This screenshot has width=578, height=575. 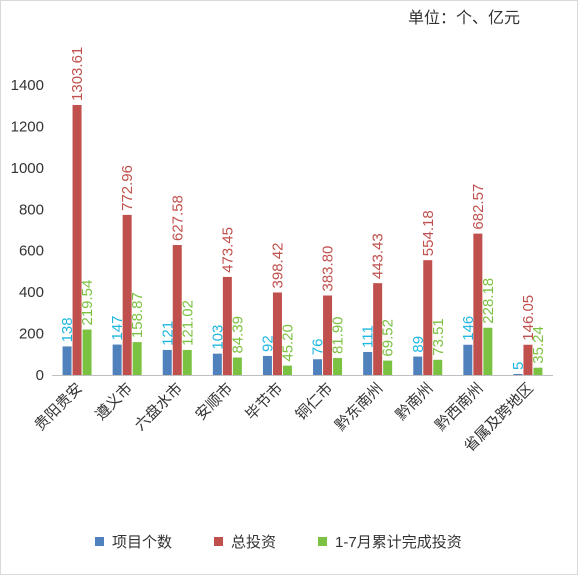 What do you see at coordinates (368, 336) in the screenshot?
I see `data-label-0-6: 111` at bounding box center [368, 336].